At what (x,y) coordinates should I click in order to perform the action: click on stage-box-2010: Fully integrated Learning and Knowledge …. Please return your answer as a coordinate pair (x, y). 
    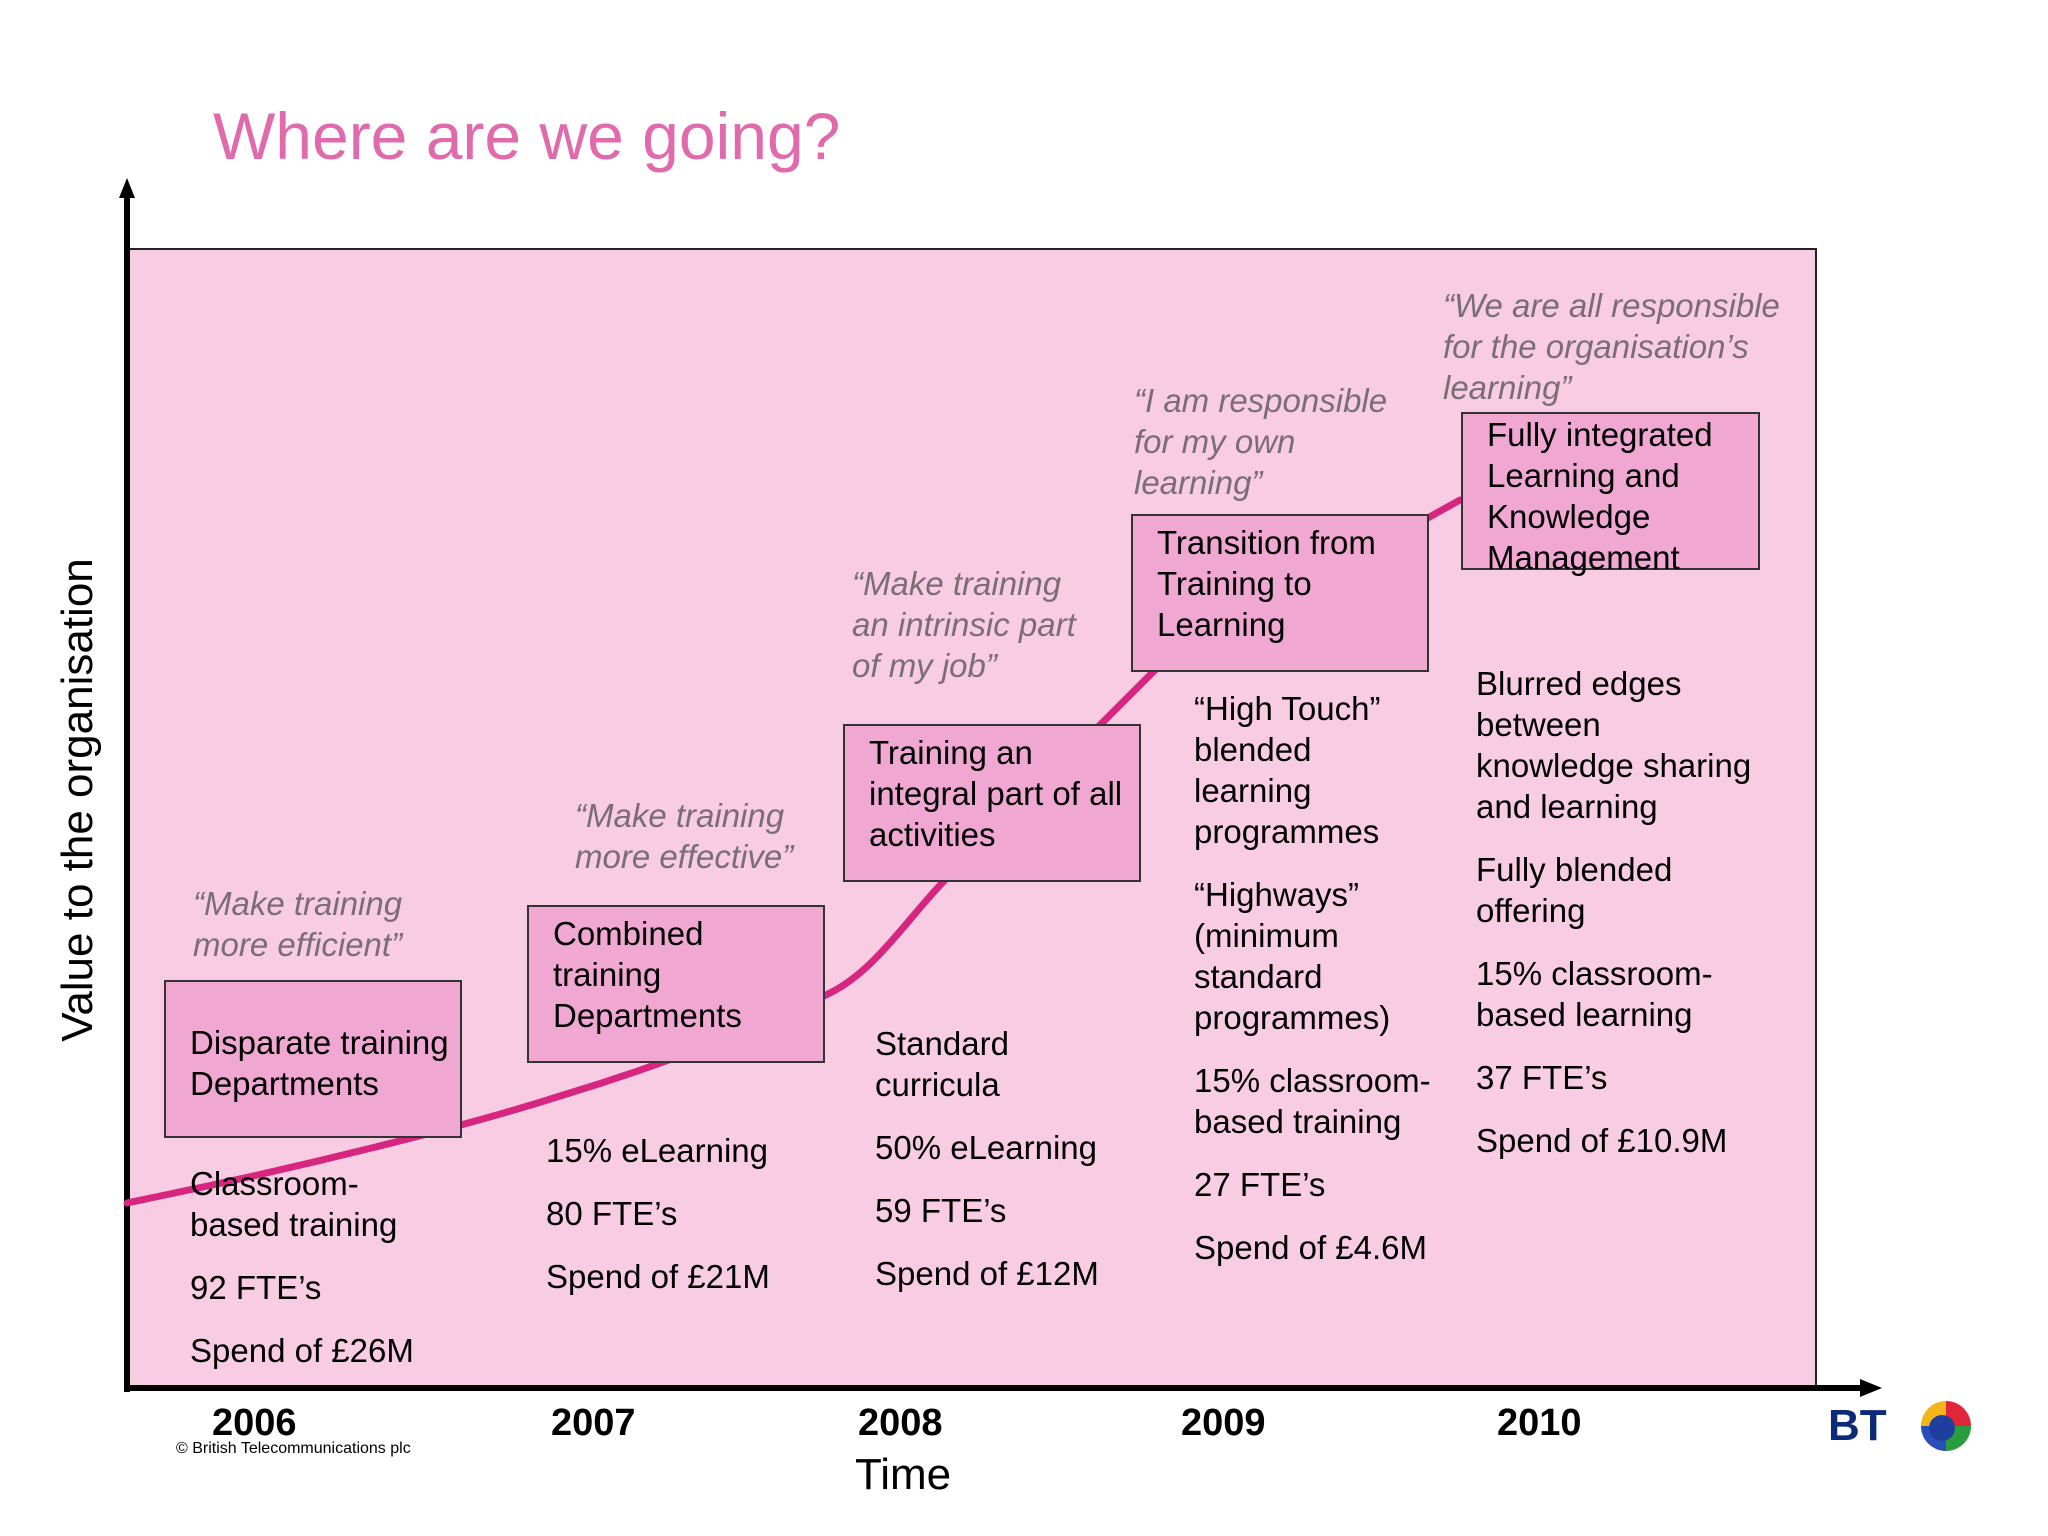
    Looking at the image, I should click on (1610, 494).